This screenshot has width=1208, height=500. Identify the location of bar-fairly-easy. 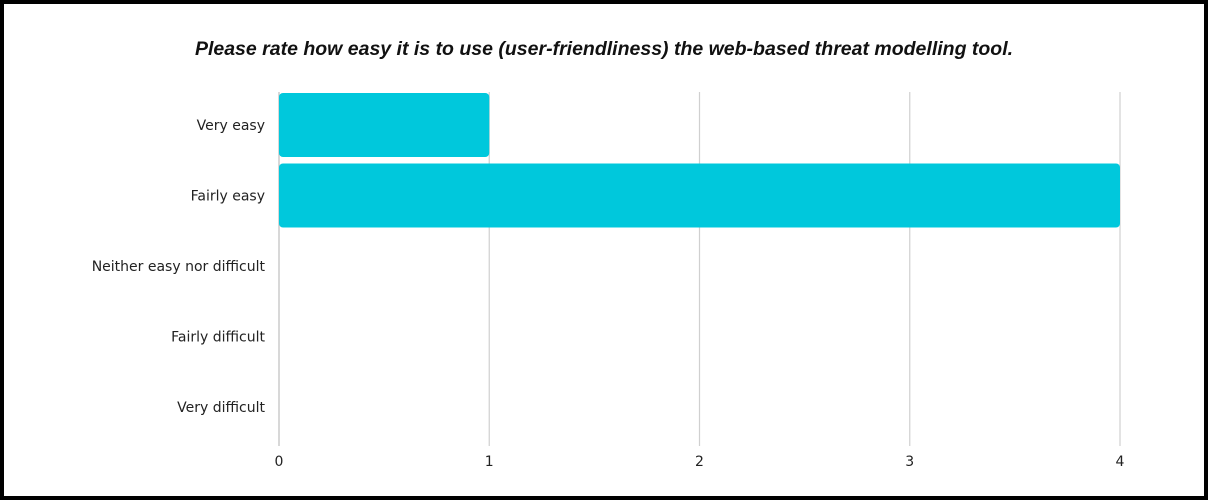
(699, 195).